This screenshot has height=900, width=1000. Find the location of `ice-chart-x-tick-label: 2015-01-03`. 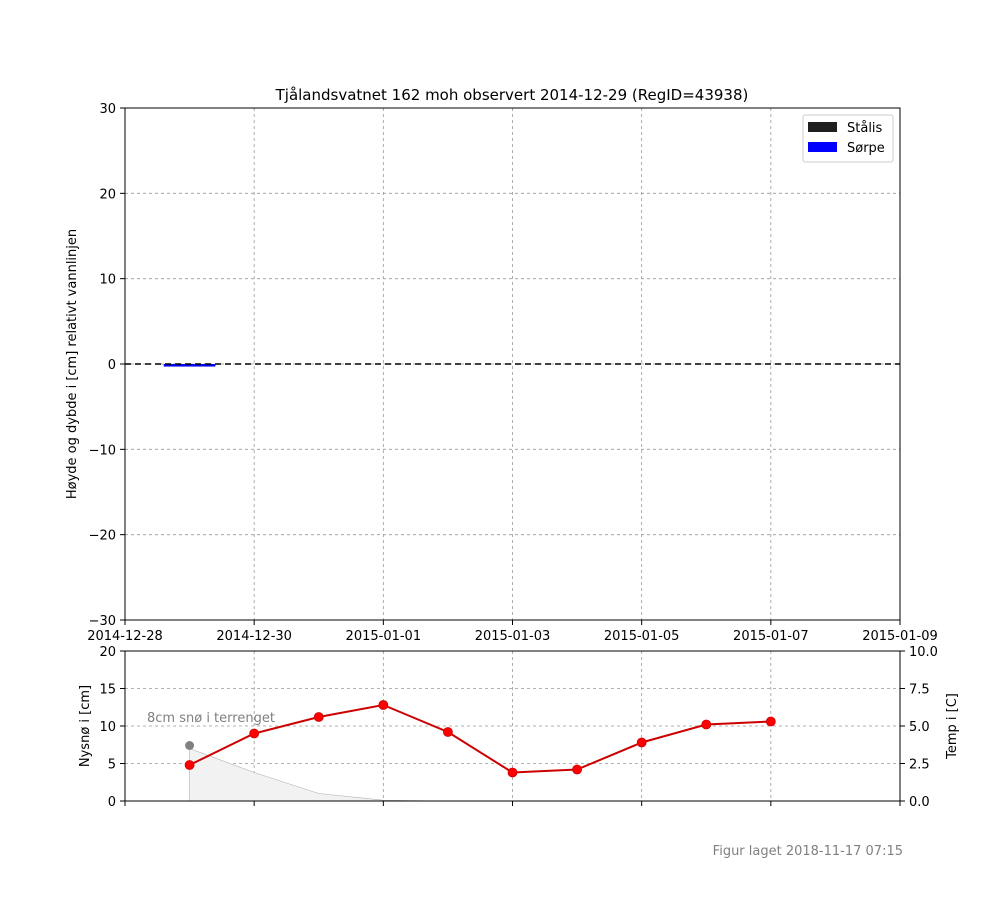

ice-chart-x-tick-label: 2015-01-03 is located at coordinates (513, 636).